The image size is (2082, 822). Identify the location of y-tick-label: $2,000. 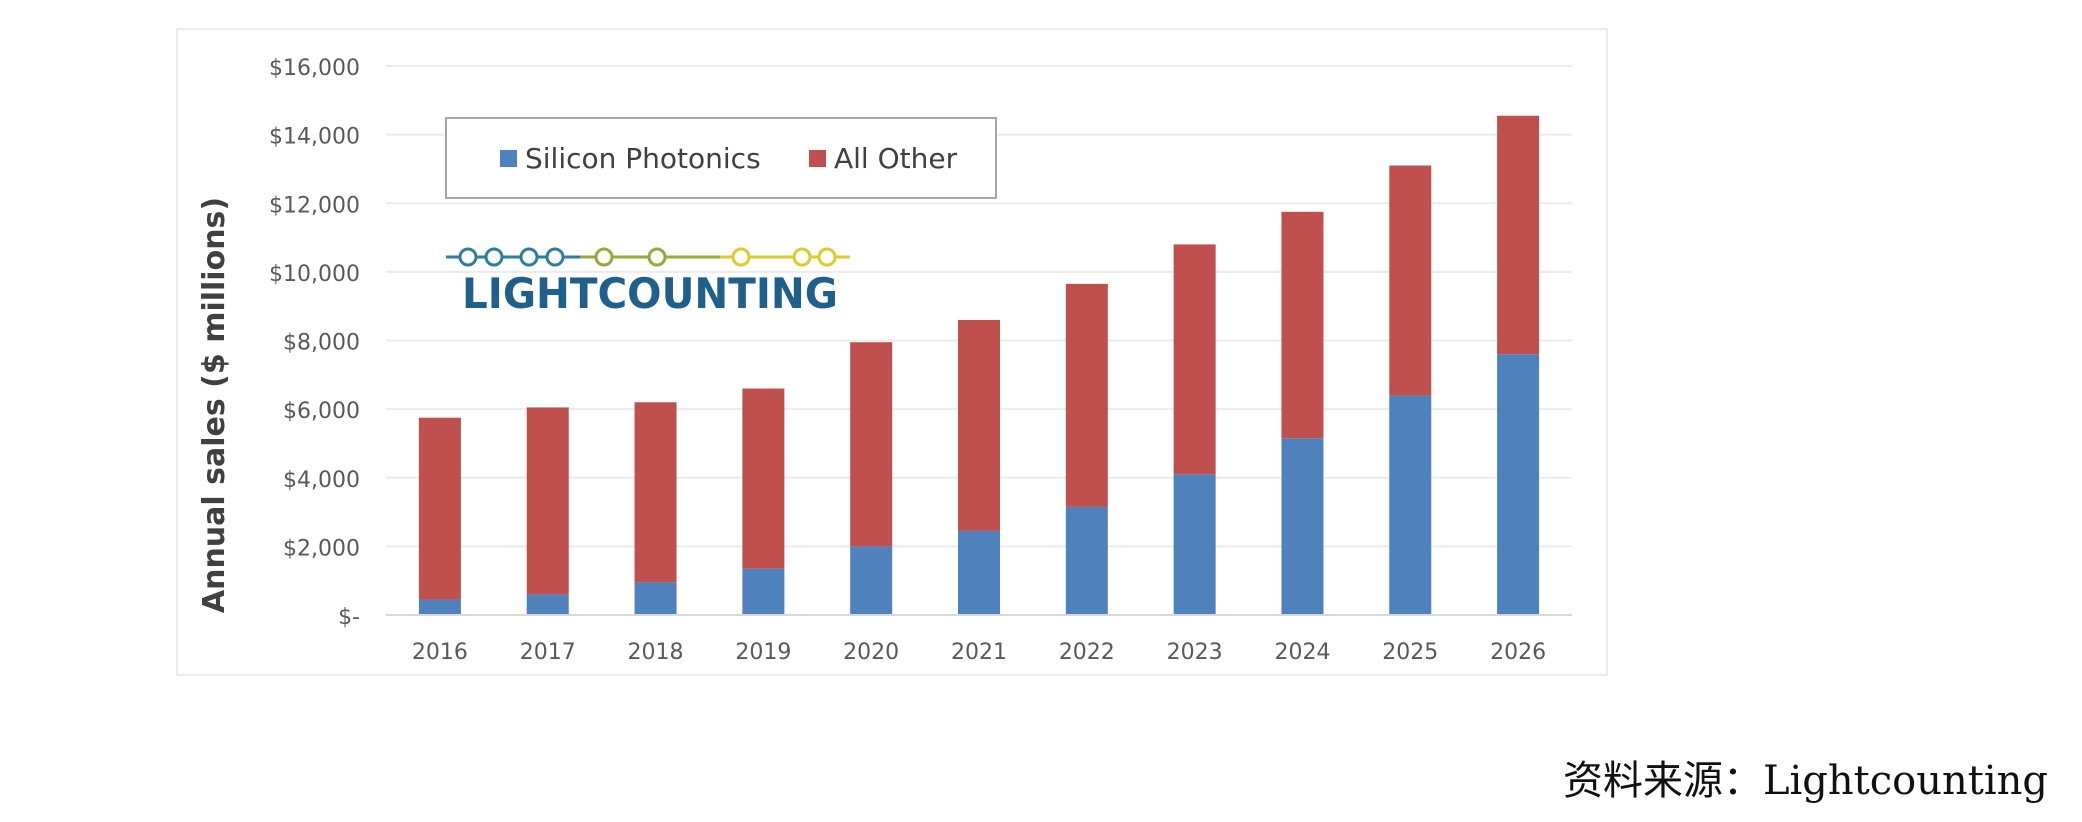
(321, 548).